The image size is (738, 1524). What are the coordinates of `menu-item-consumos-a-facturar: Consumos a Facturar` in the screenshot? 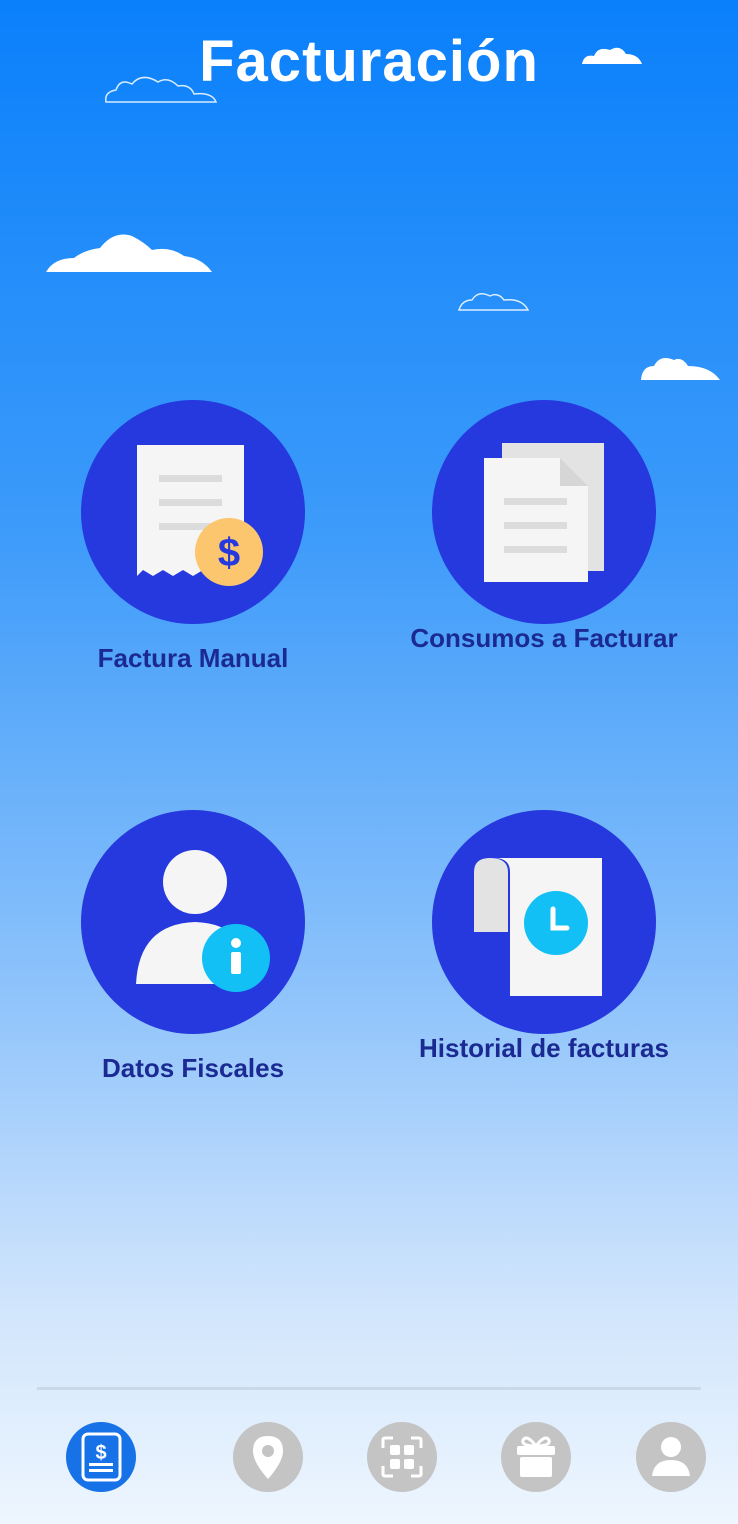 It's located at (544, 529).